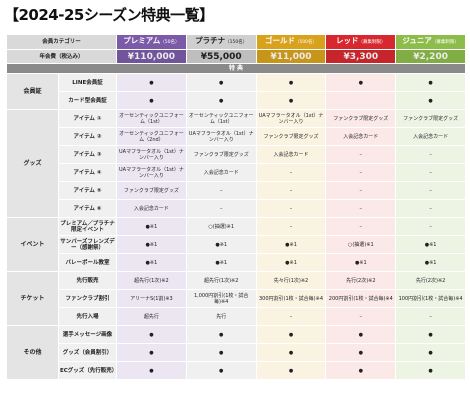  What do you see at coordinates (32, 244) in the screenshot?
I see `section-name: イベント` at bounding box center [32, 244].